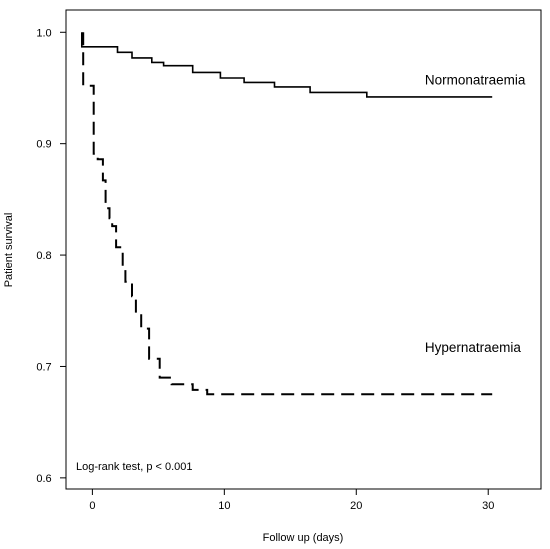 This screenshot has width=550, height=549. What do you see at coordinates (43, 256) in the screenshot?
I see `y-tick-label: 0.8` at bounding box center [43, 256].